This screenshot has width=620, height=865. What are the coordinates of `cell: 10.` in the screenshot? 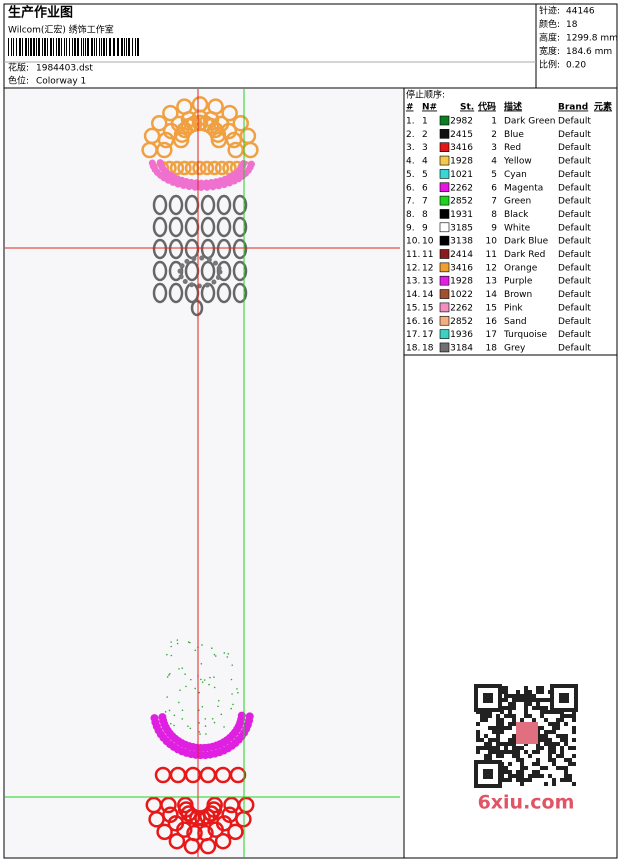 It's located at (413, 242).